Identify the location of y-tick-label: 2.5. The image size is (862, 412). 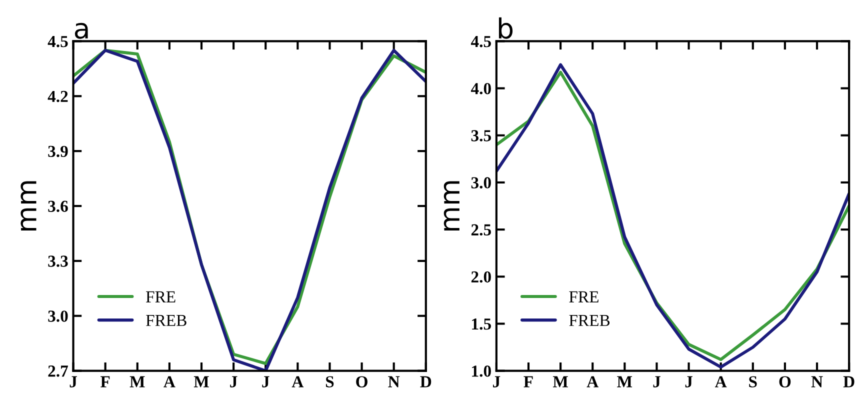
(481, 230).